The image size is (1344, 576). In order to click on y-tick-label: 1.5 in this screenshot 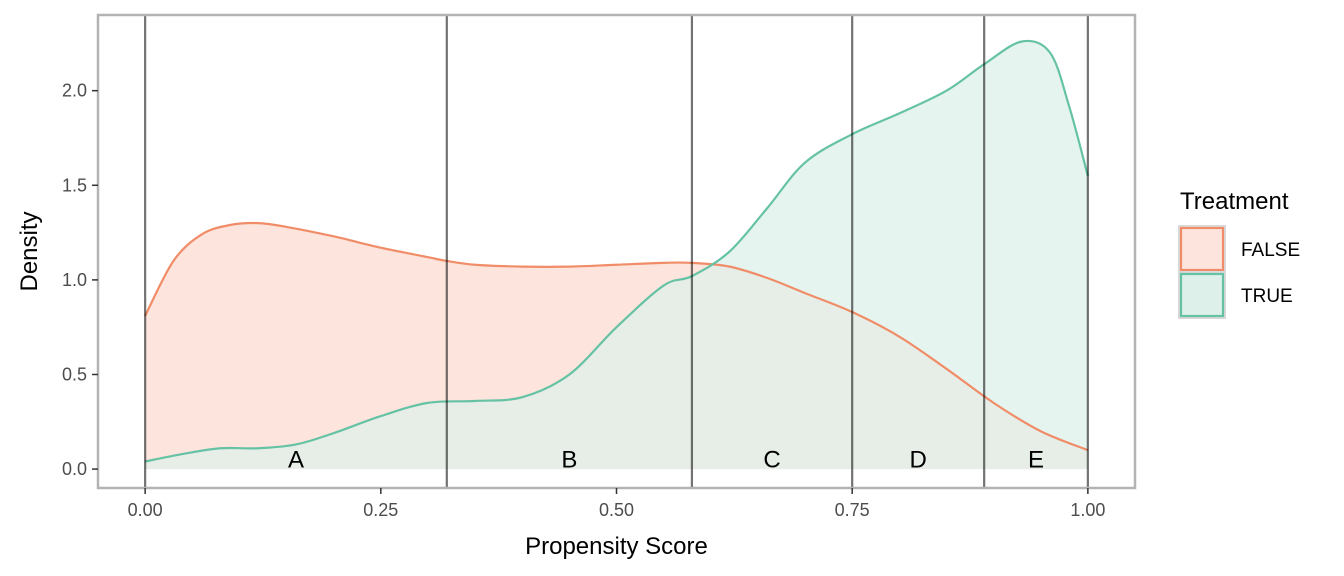, I will do `click(74, 185)`.